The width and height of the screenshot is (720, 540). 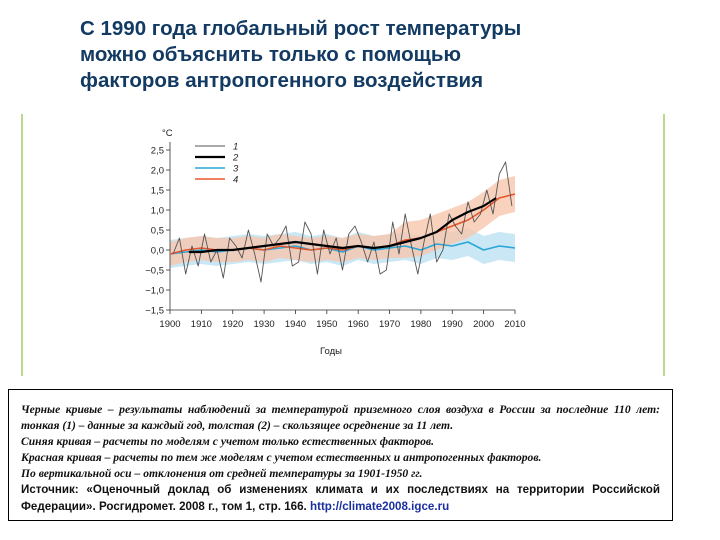 What do you see at coordinates (420, 324) in the screenshot?
I see `x-tick-label-8: 1980` at bounding box center [420, 324].